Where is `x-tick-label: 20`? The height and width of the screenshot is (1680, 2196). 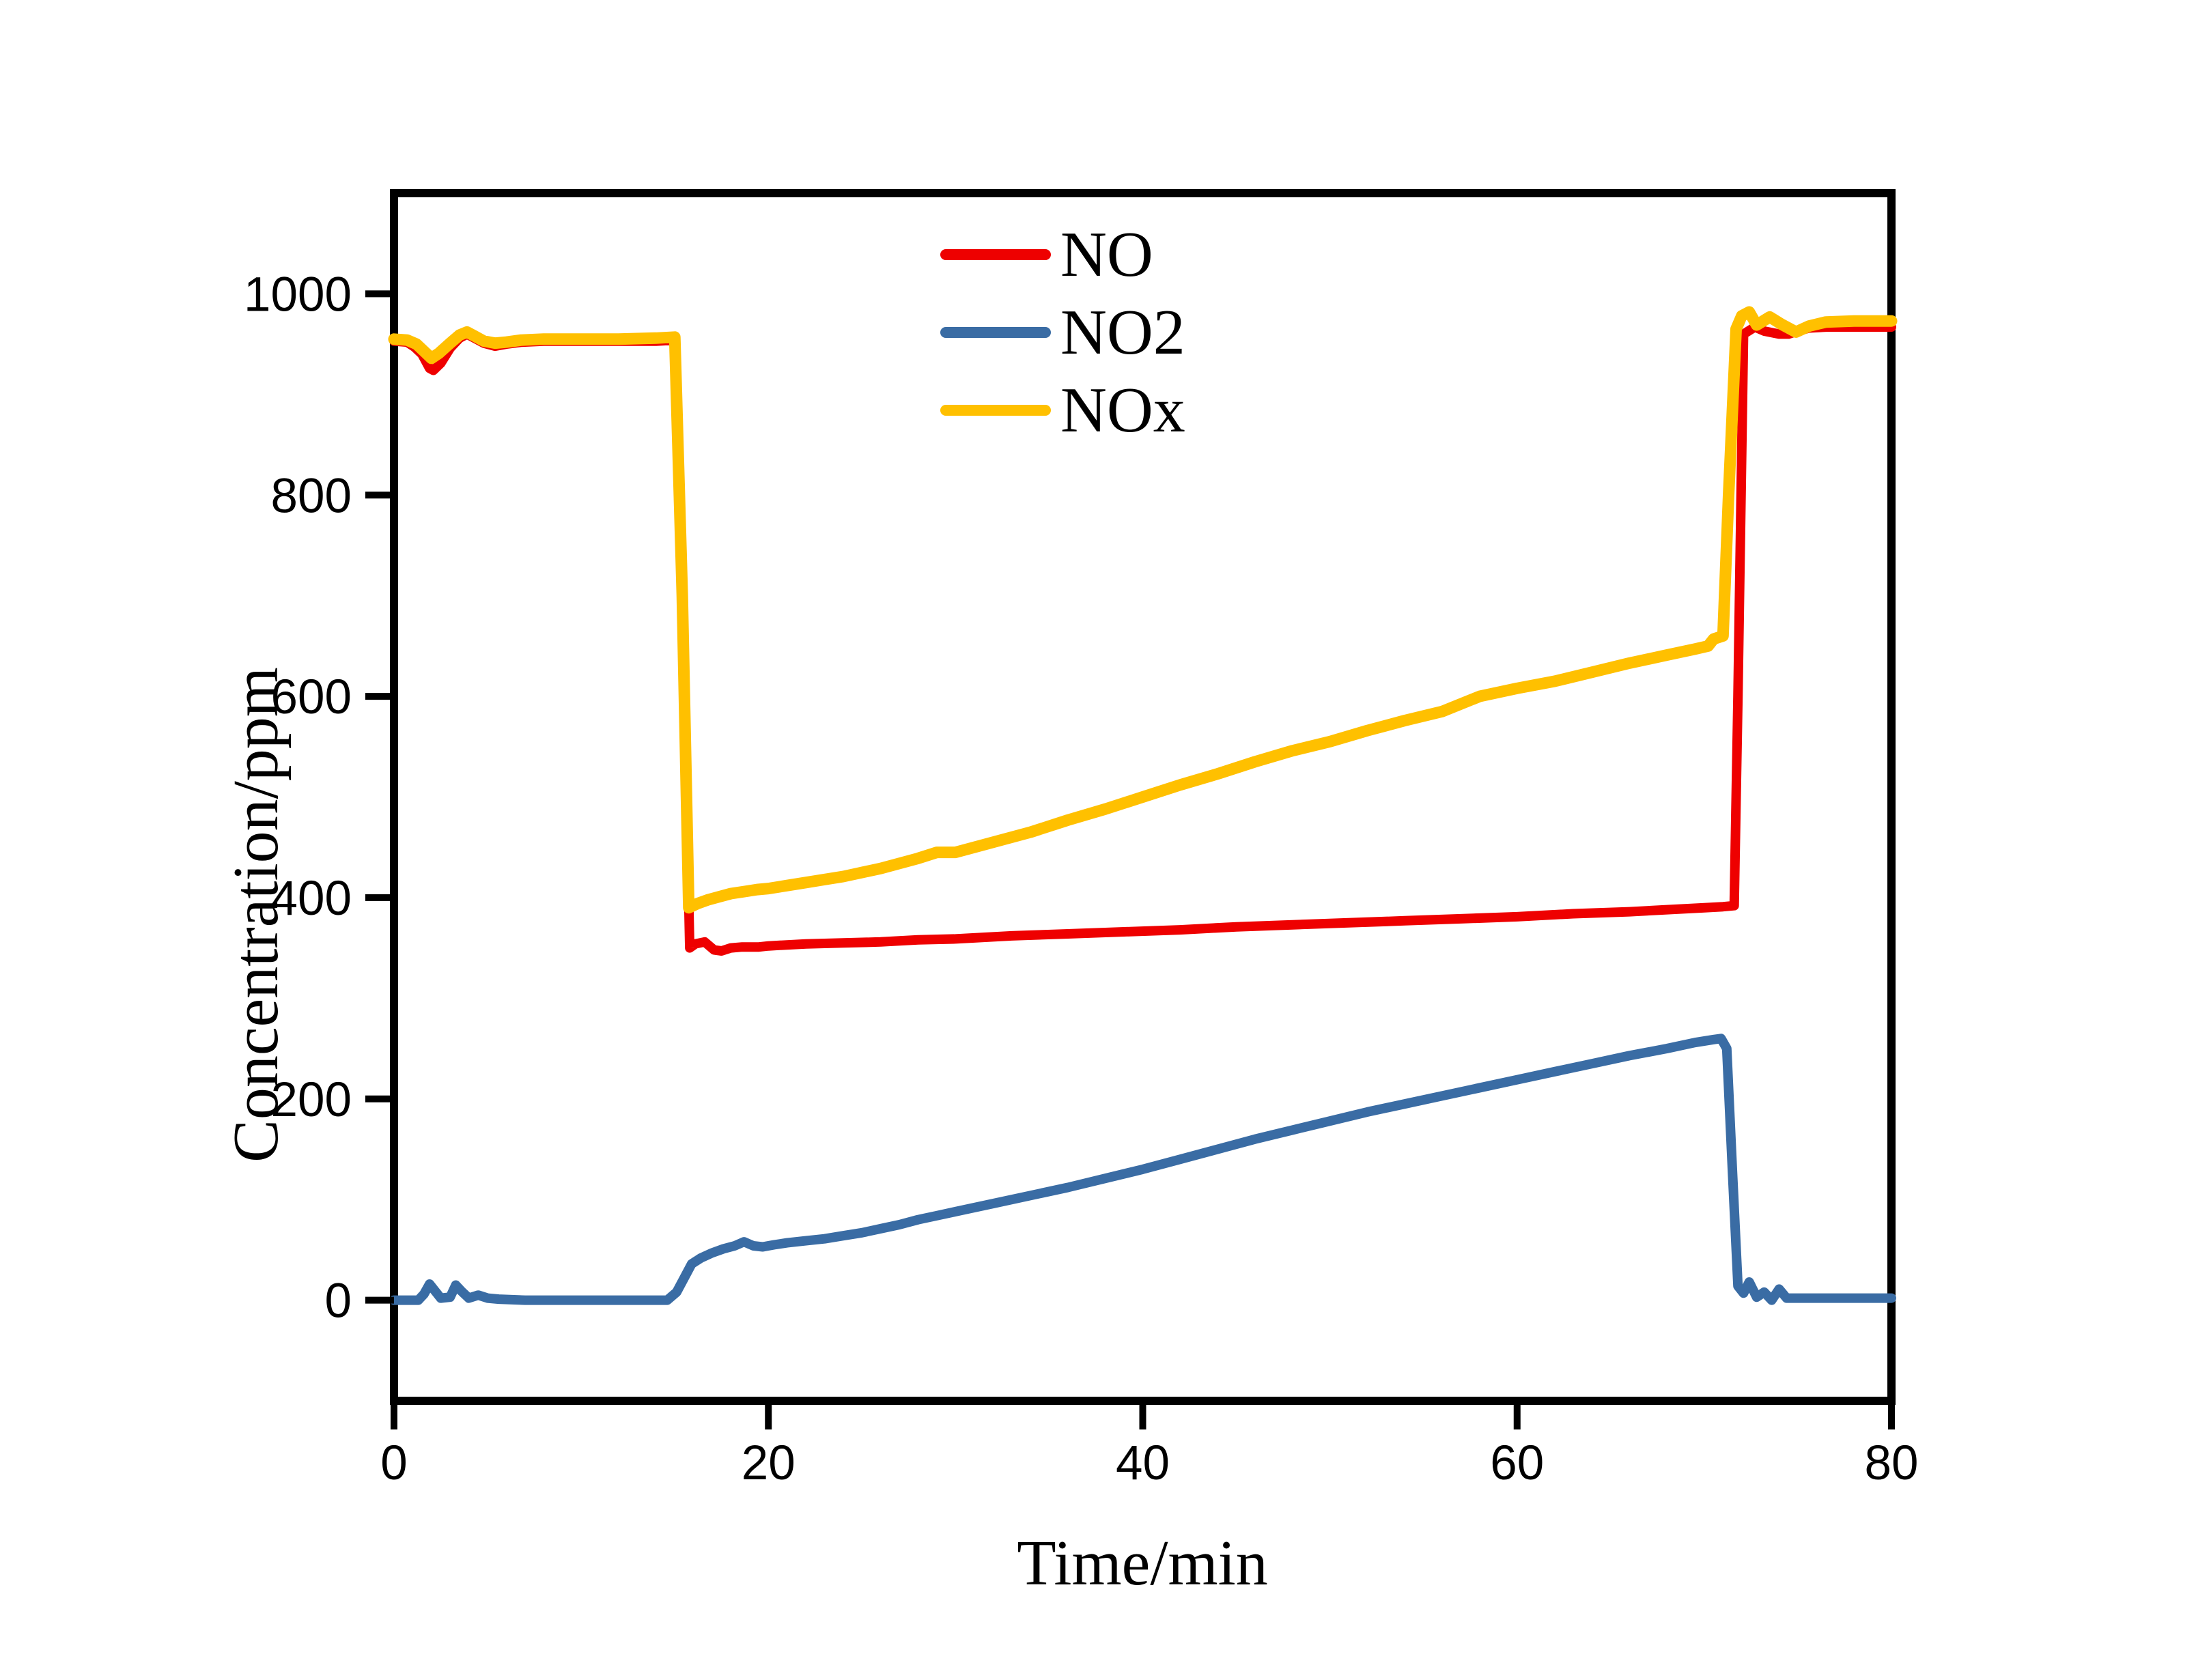 x-tick-label: 20 is located at coordinates (769, 1463).